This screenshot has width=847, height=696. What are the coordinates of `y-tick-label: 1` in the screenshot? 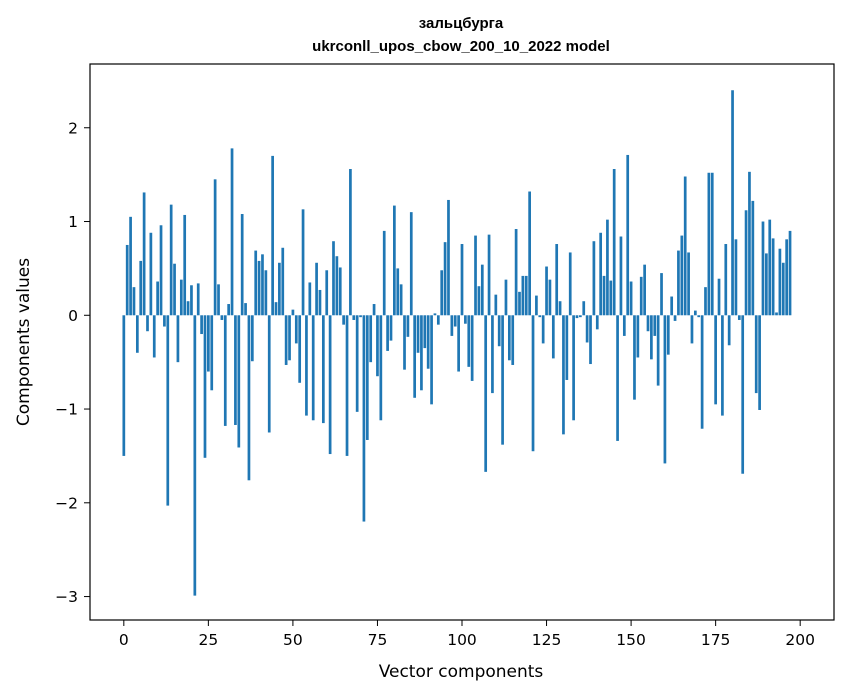 It's located at (73, 222).